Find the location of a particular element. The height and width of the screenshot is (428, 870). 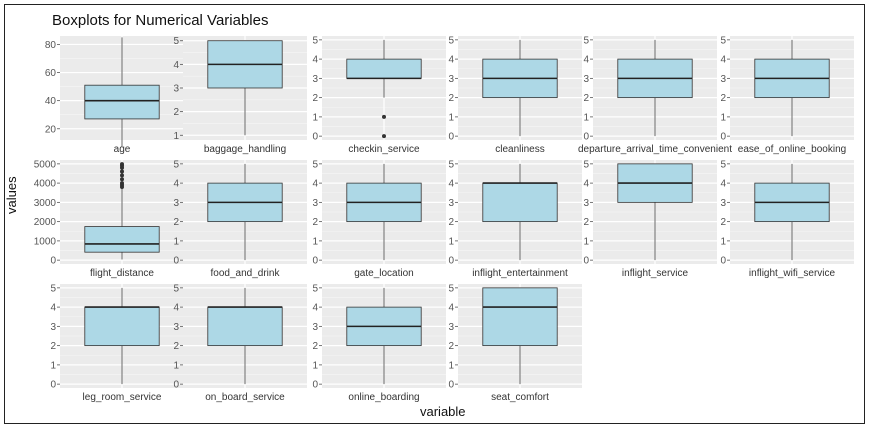

panel-cleanliness-tick-label: 5 is located at coordinates (451, 40).